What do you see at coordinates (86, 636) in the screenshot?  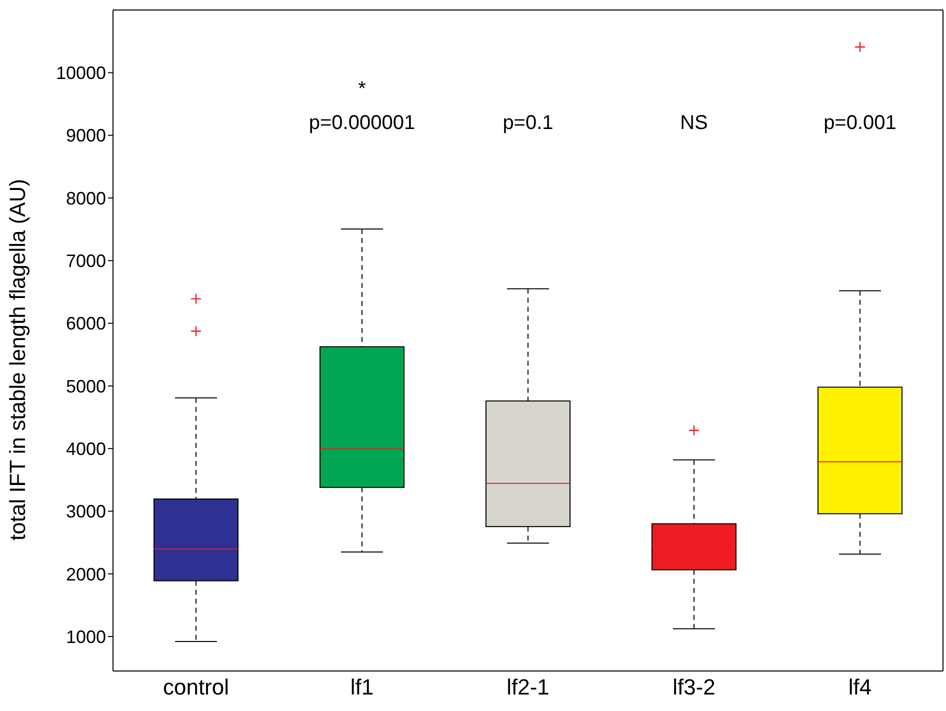 I see `y-tick-label: 1000` at bounding box center [86, 636].